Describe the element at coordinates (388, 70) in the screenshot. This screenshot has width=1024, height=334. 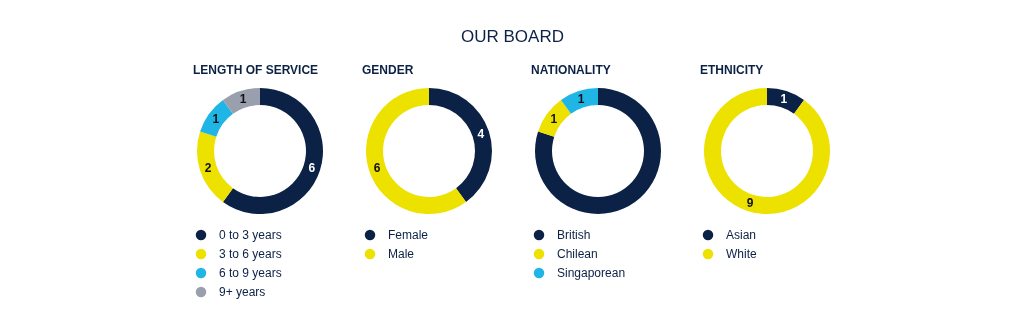
I see `chart-title: GENDER` at that location.